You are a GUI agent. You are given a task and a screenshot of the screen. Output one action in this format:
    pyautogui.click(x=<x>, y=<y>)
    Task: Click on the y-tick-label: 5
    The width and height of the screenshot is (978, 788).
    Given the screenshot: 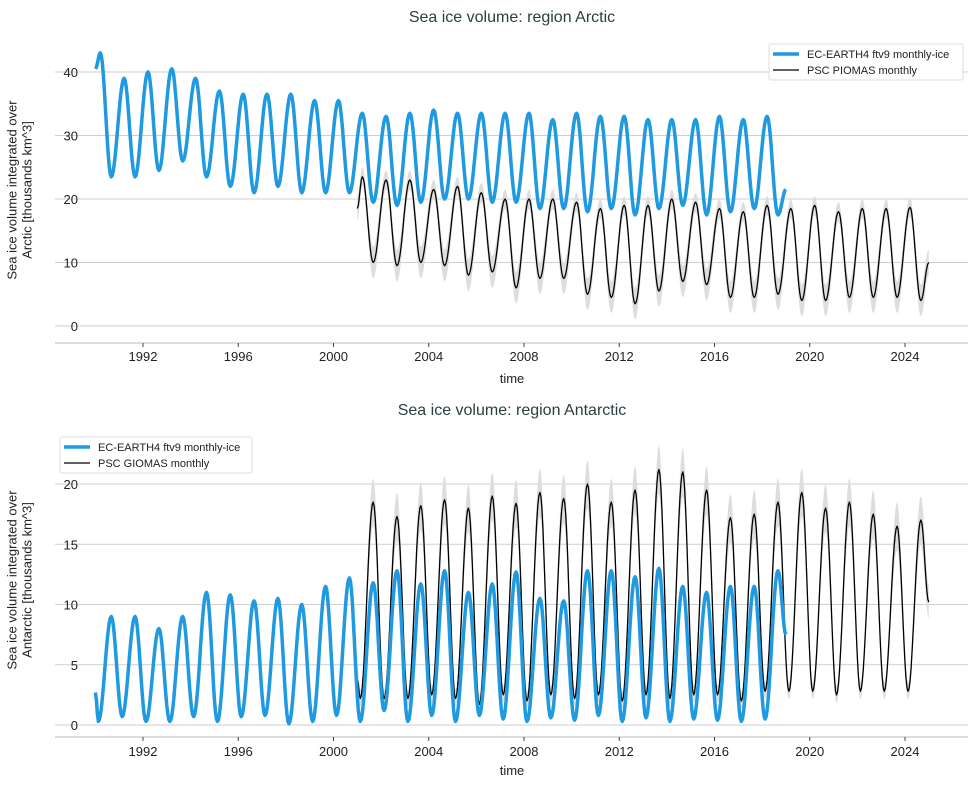 What is the action you would take?
    pyautogui.click(x=74, y=665)
    